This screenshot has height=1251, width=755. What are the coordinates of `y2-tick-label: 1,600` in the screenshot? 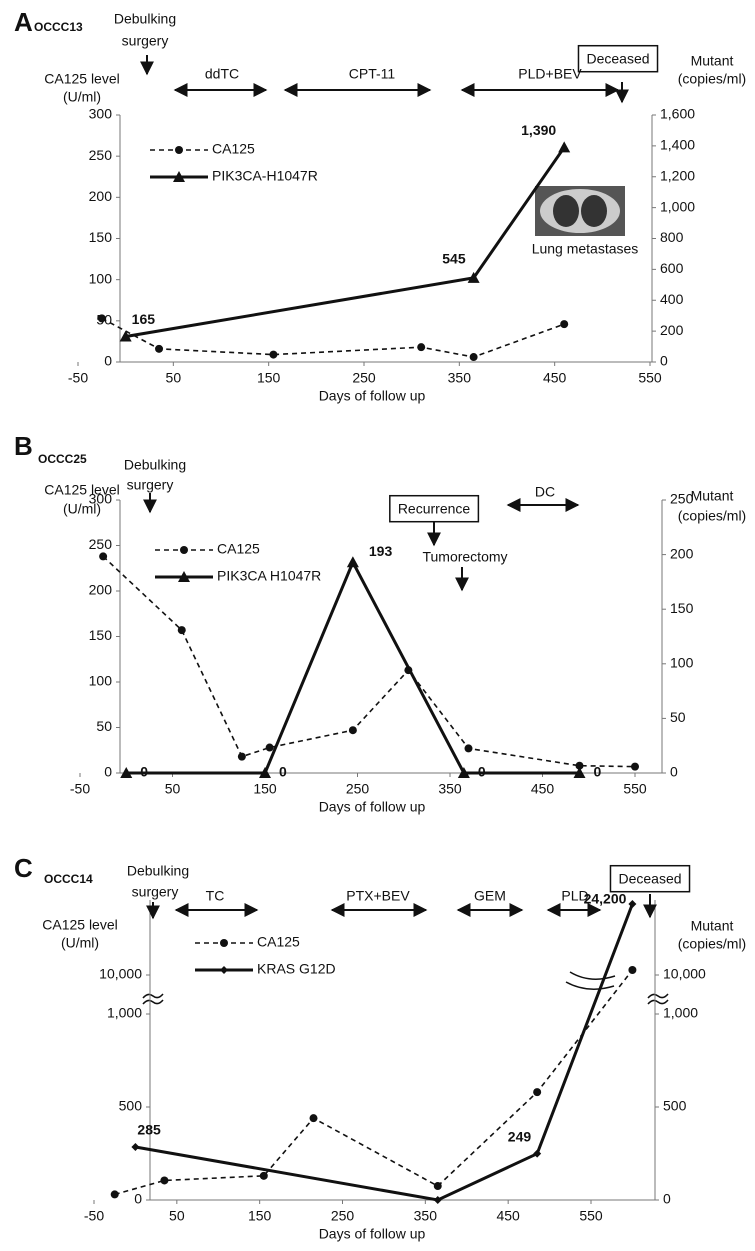 It's located at (677, 114).